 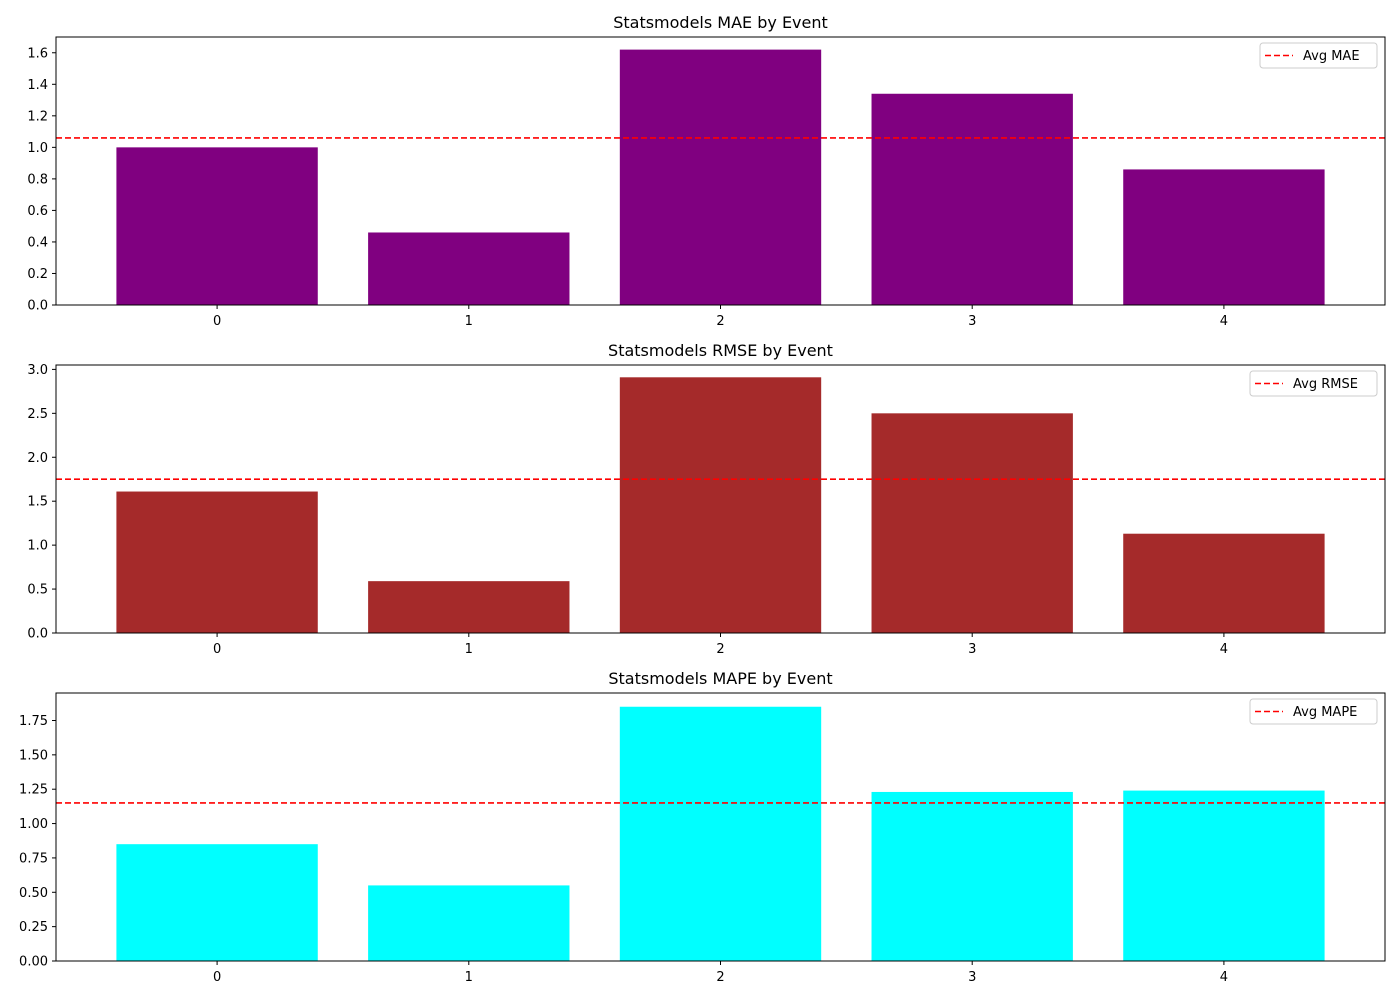 I want to click on mape-y-tick-label: 0.00, so click(x=33, y=962).